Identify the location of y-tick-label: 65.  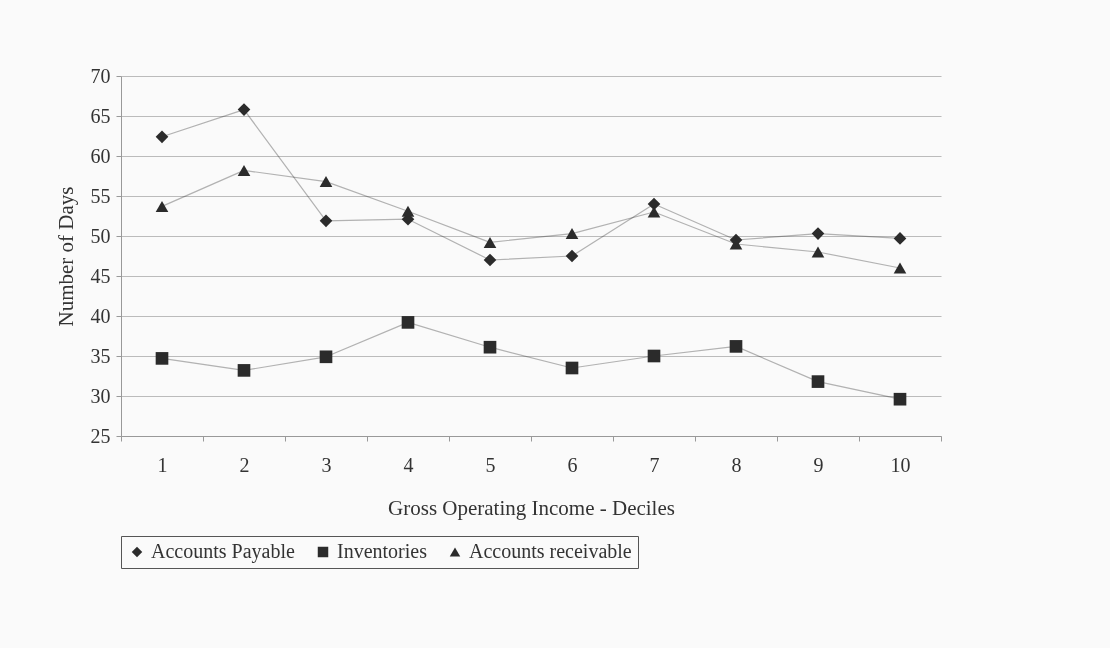
(100, 115).